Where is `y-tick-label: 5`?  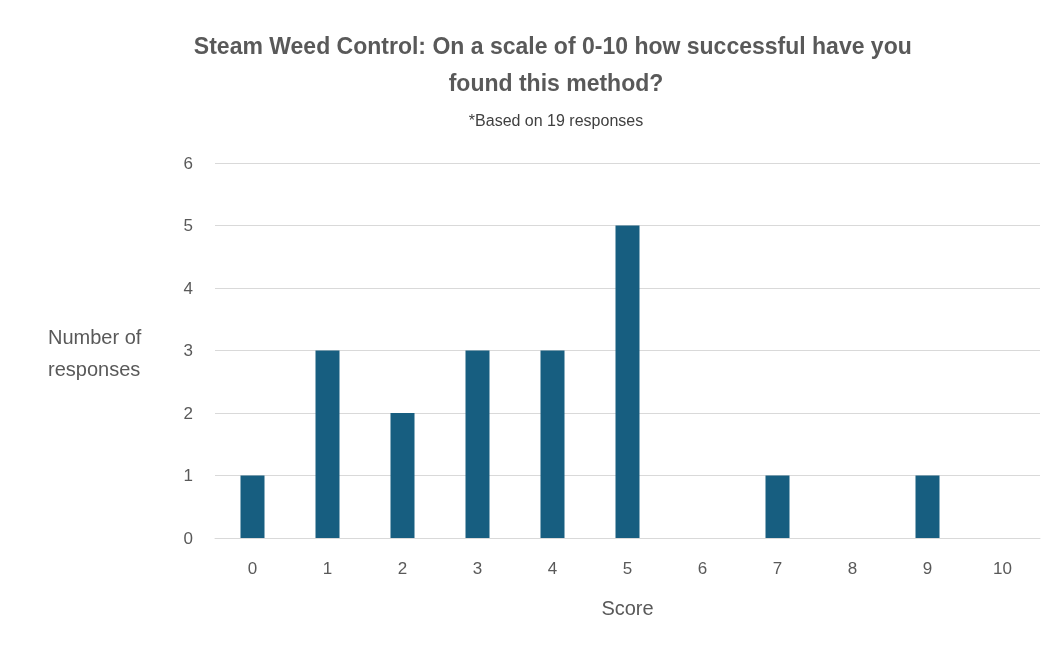
y-tick-label: 5 is located at coordinates (188, 225).